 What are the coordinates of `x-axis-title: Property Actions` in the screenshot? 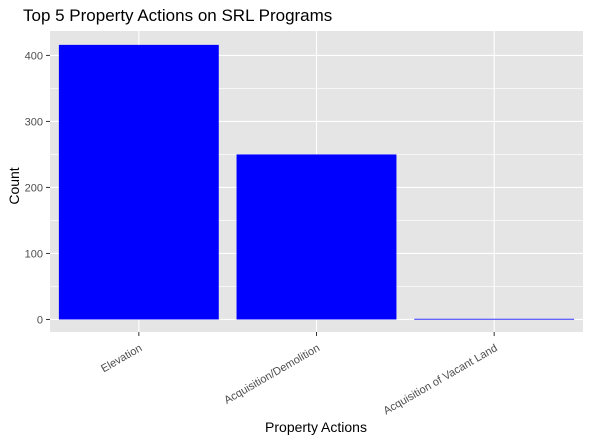 It's located at (316, 427).